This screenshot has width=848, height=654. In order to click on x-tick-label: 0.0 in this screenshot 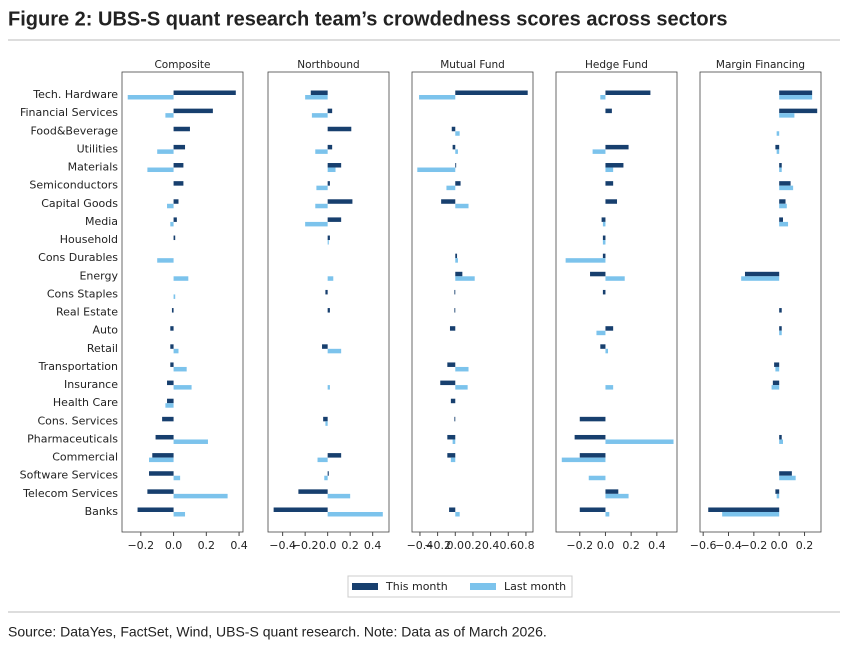, I will do `click(779, 545)`.